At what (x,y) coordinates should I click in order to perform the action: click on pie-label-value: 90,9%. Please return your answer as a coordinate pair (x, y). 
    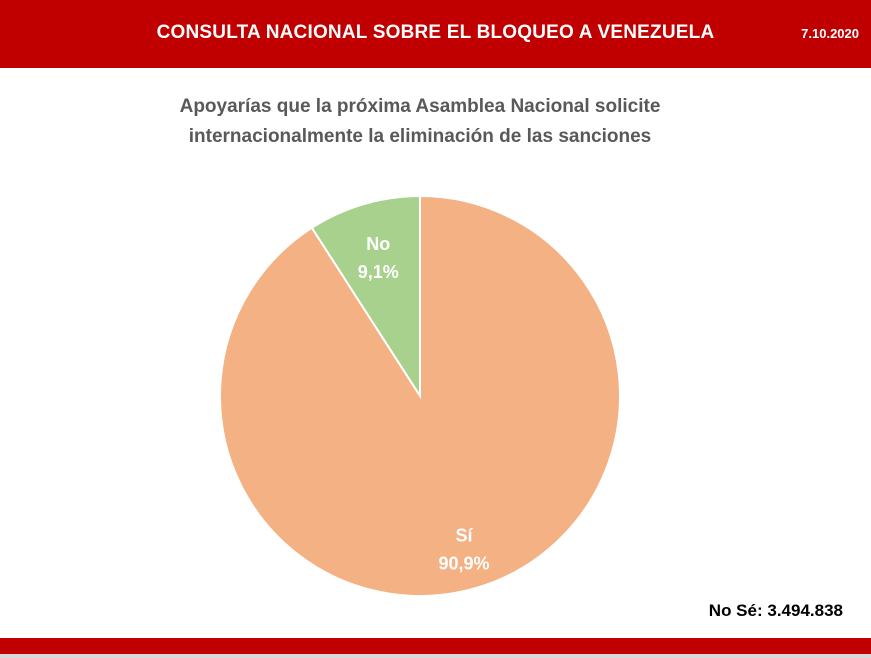
    Looking at the image, I should click on (463, 564).